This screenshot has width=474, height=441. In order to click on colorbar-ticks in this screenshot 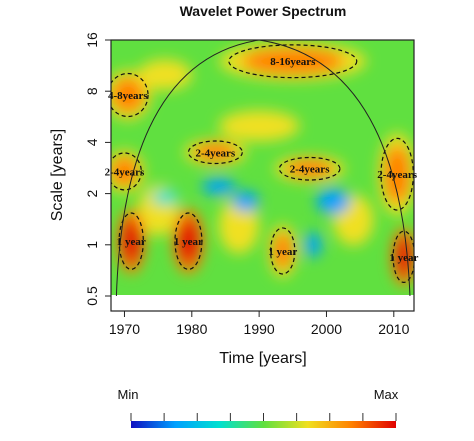, I will do `click(263, 417)`.